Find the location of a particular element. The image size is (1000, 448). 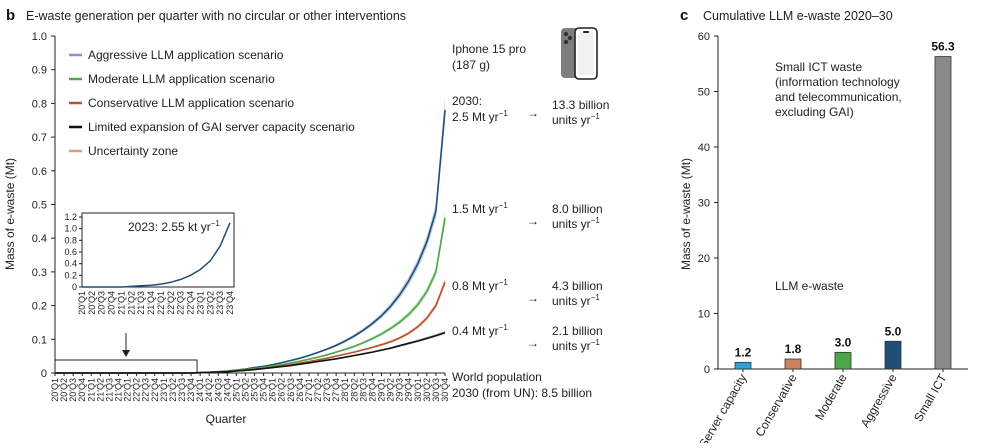

ytick-label: 0.3 is located at coordinates (39, 273).